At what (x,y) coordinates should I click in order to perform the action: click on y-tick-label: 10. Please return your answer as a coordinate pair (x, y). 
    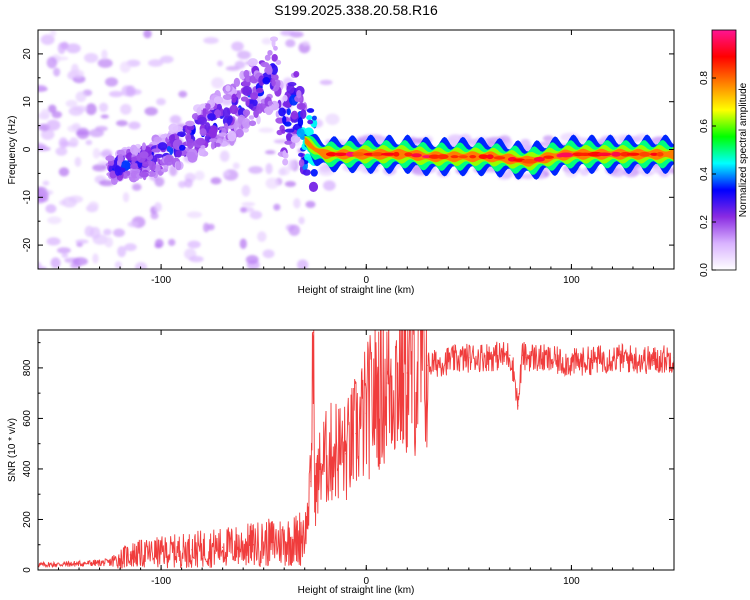
    Looking at the image, I should click on (27, 102).